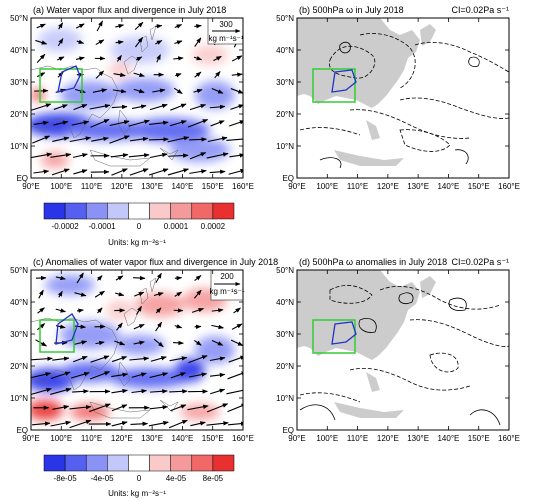 The height and width of the screenshot is (501, 550). I want to click on panel-d-xtick-label: 160°E, so click(509, 438).